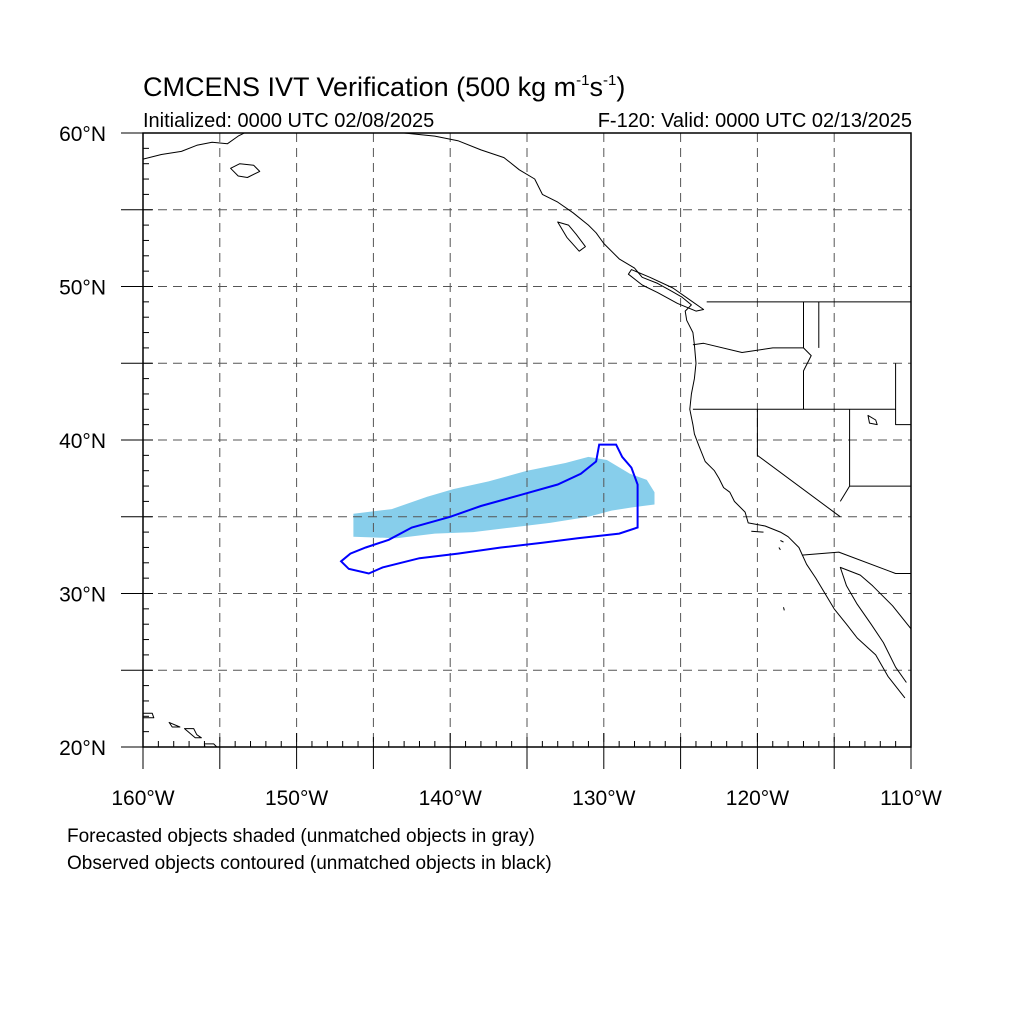 Image resolution: width=1024 pixels, height=1024 pixels. I want to click on haida-gwaii, so click(571, 236).